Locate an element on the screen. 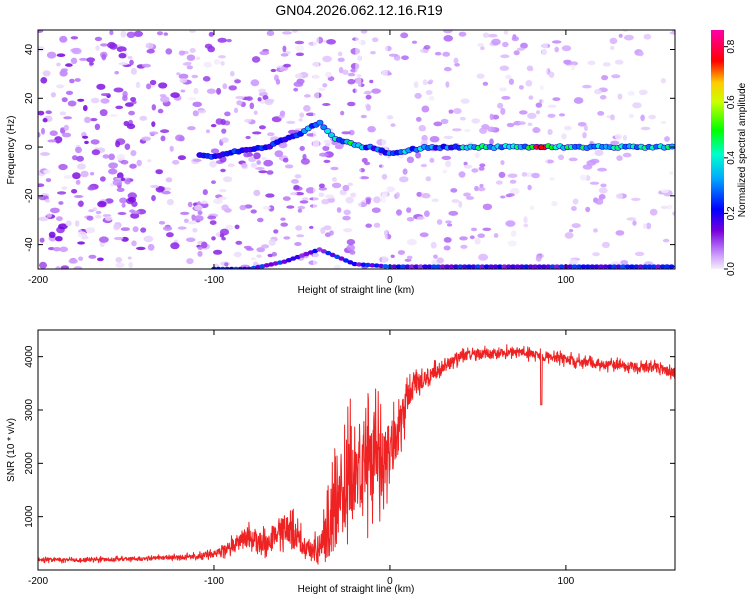 The height and width of the screenshot is (600, 750). colorbar-tick-label: 0.4 is located at coordinates (731, 157).